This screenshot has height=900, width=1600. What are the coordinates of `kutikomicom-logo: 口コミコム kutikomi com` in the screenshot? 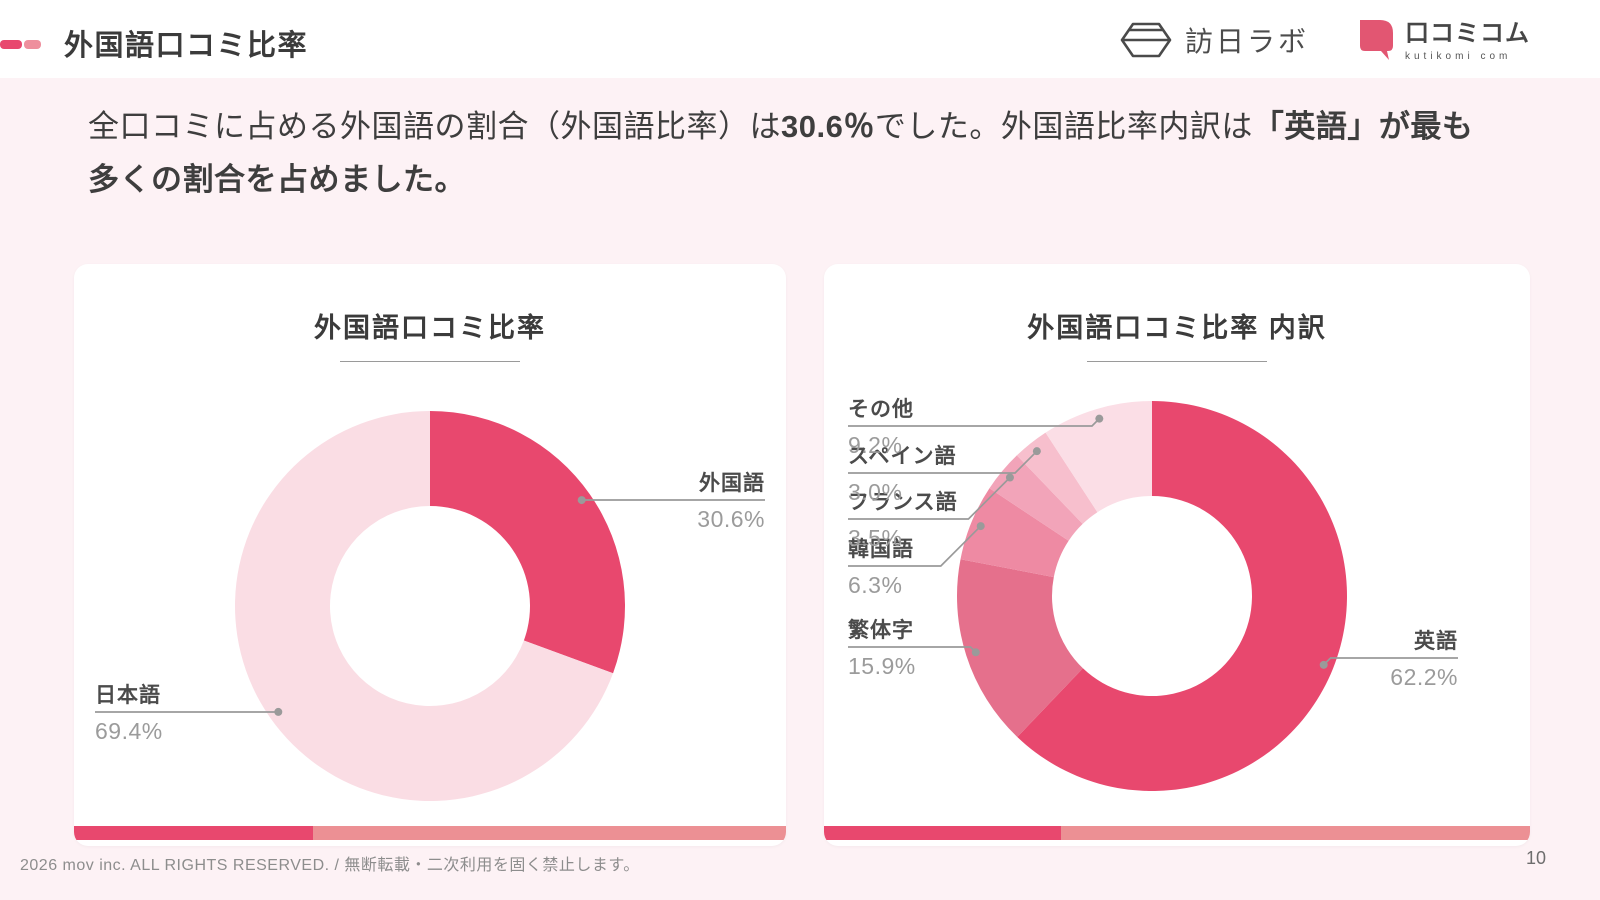 It's located at (1443, 40).